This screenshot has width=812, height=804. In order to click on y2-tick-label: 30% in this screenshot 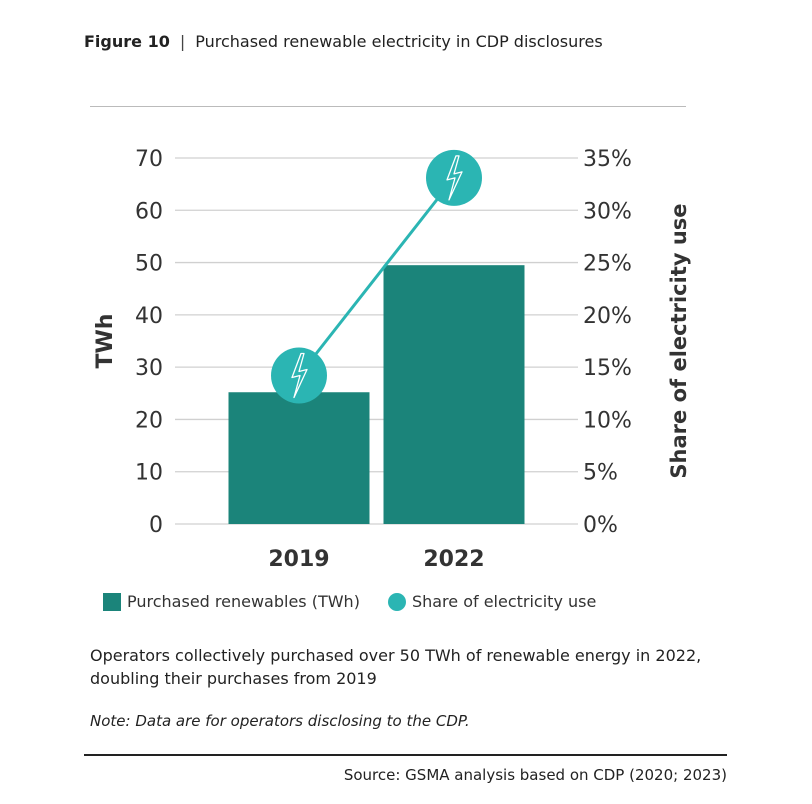, I will do `click(607, 211)`.